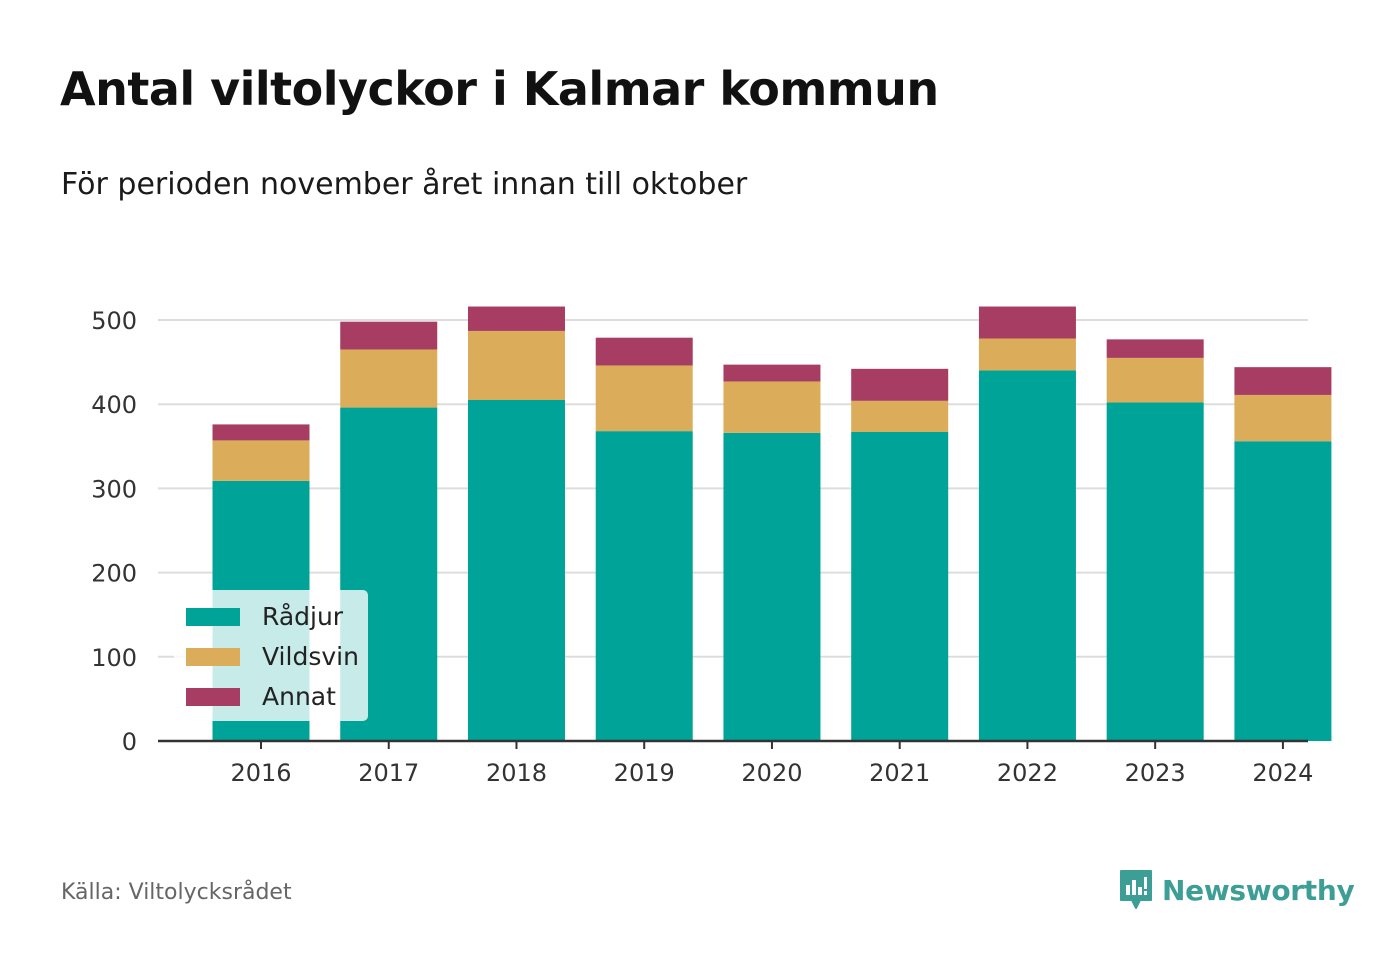 Image resolution: width=1400 pixels, height=973 pixels. Describe the element at coordinates (499, 89) in the screenshot. I see `chart-title: Antal viltolyckor i Kalmar kommun` at that location.